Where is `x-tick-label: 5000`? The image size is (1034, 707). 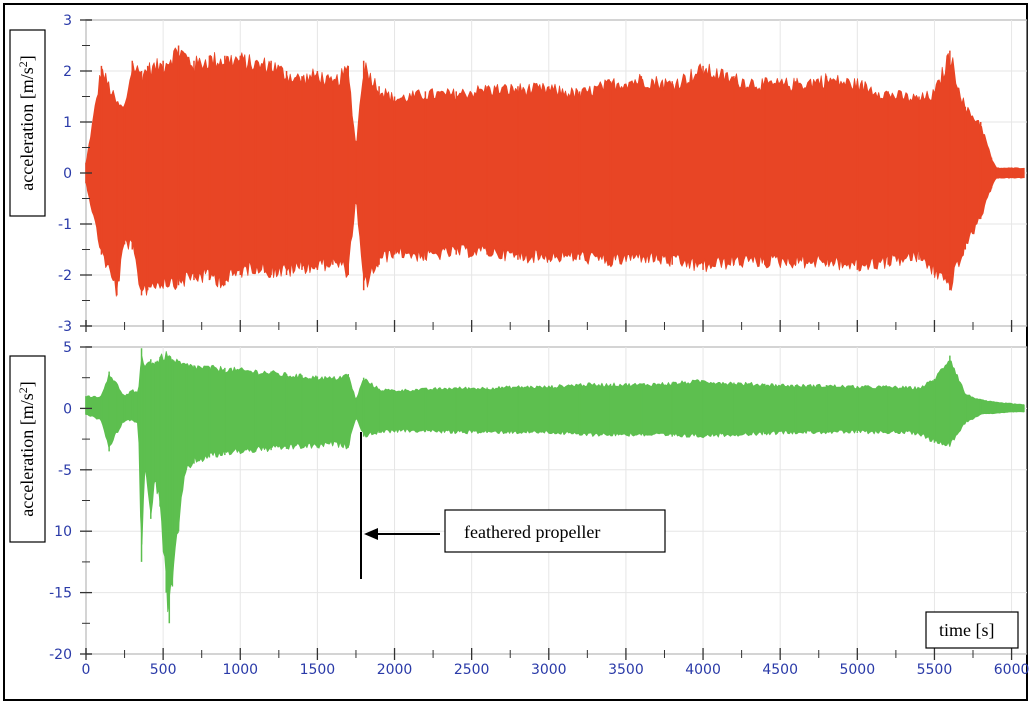
x-tick-label: 5000 is located at coordinates (857, 670).